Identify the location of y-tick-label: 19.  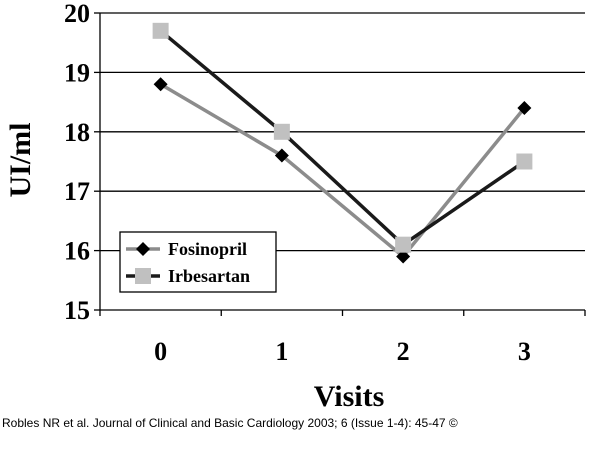
(77, 72).